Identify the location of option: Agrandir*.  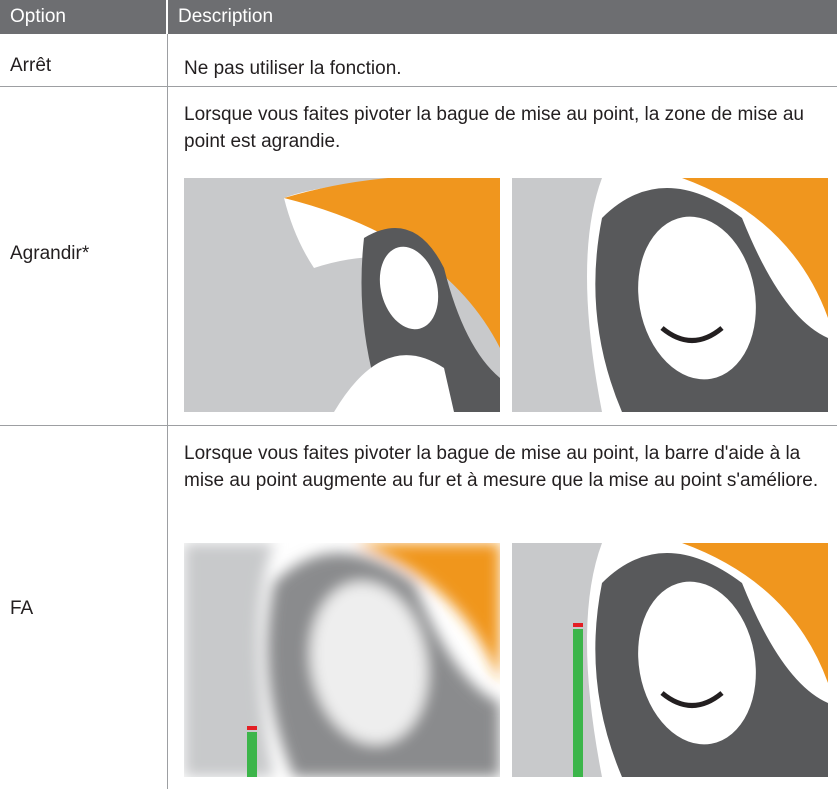
(50, 253).